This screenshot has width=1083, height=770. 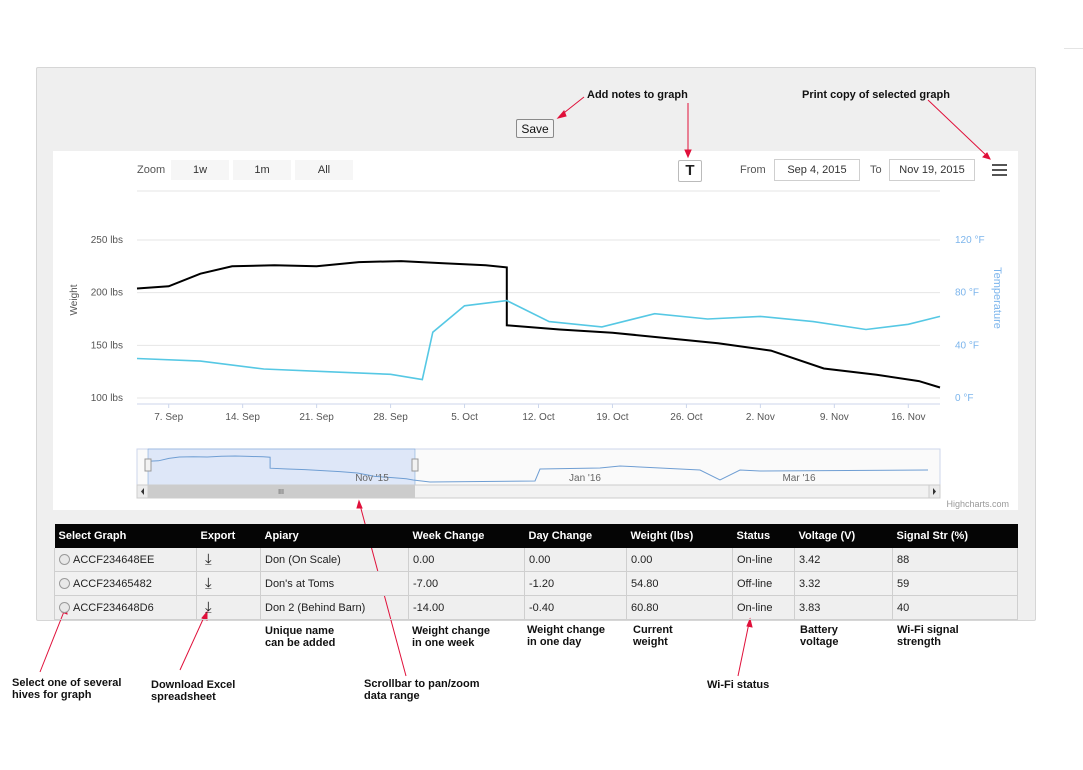 I want to click on save-button: Save, so click(x=535, y=128).